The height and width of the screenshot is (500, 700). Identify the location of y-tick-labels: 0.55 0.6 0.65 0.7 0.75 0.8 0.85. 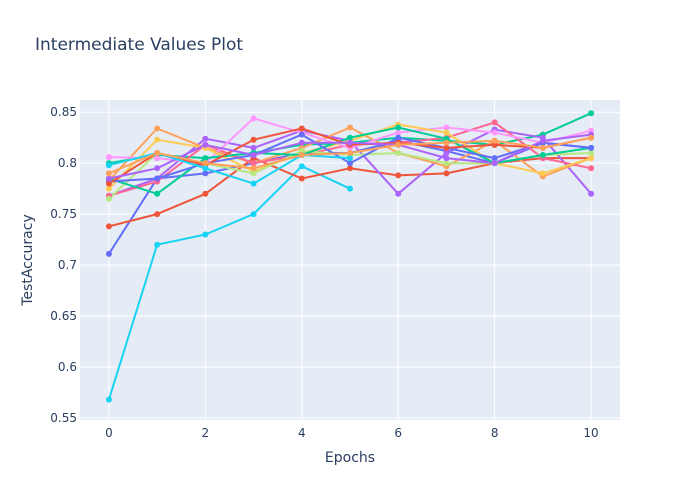
(63, 265).